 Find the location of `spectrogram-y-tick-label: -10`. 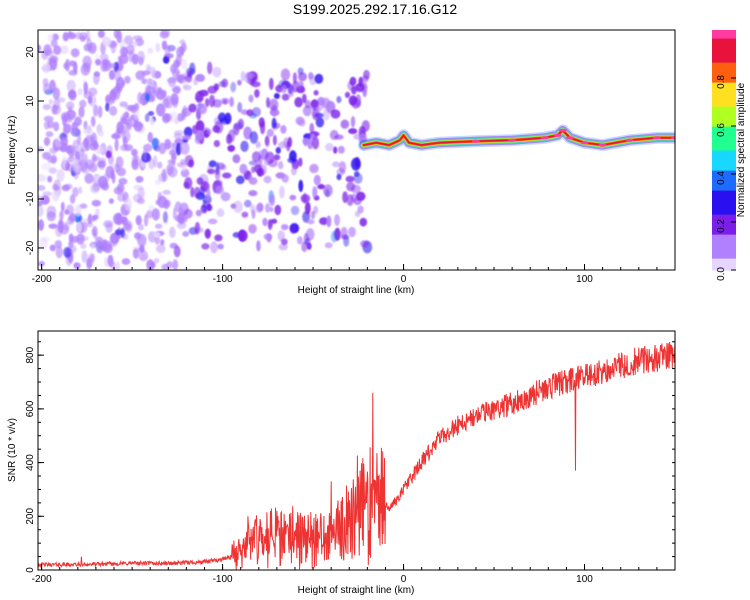

spectrogram-y-tick-label: -10 is located at coordinates (30, 198).